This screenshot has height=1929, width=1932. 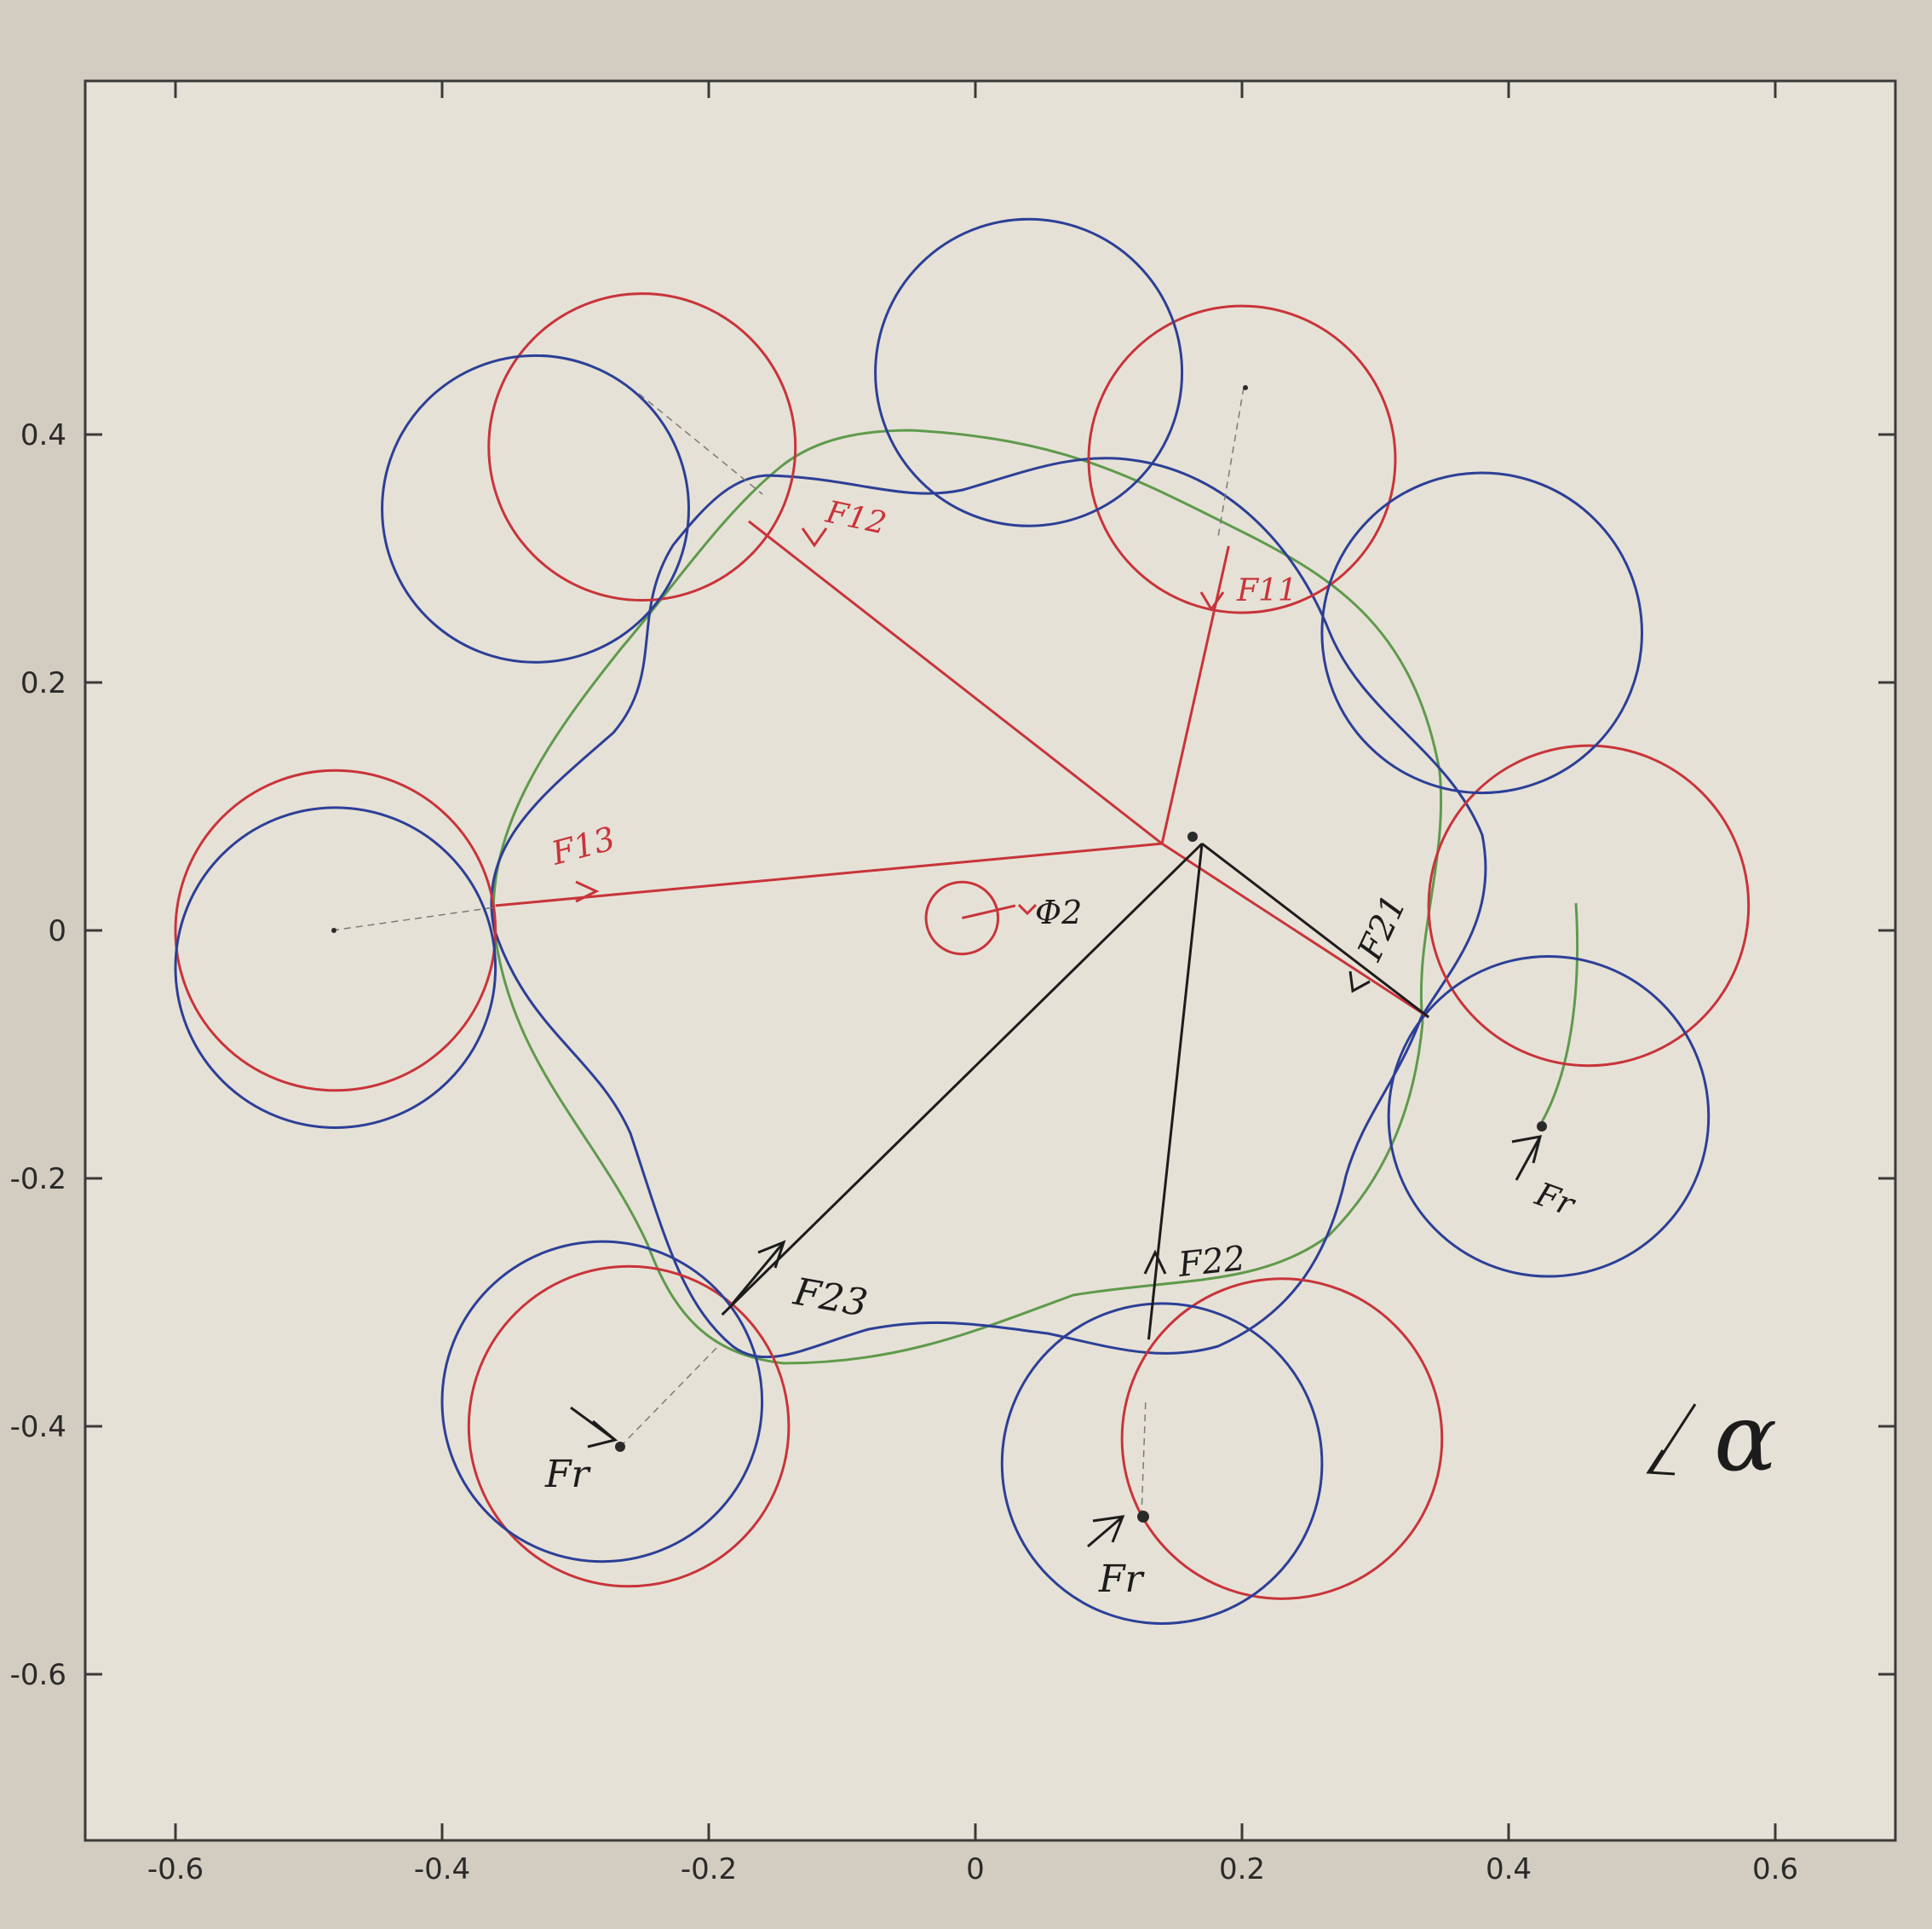 What do you see at coordinates (1559, 1014) in the screenshot?
I see `green-curve-tail` at bounding box center [1559, 1014].